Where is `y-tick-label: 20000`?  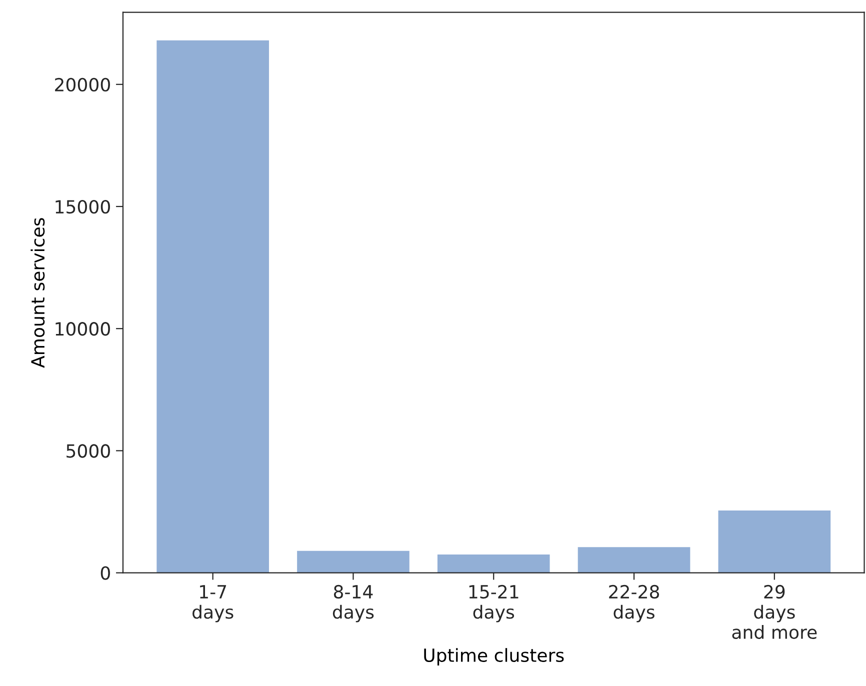 y-tick-label: 20000 is located at coordinates (82, 85).